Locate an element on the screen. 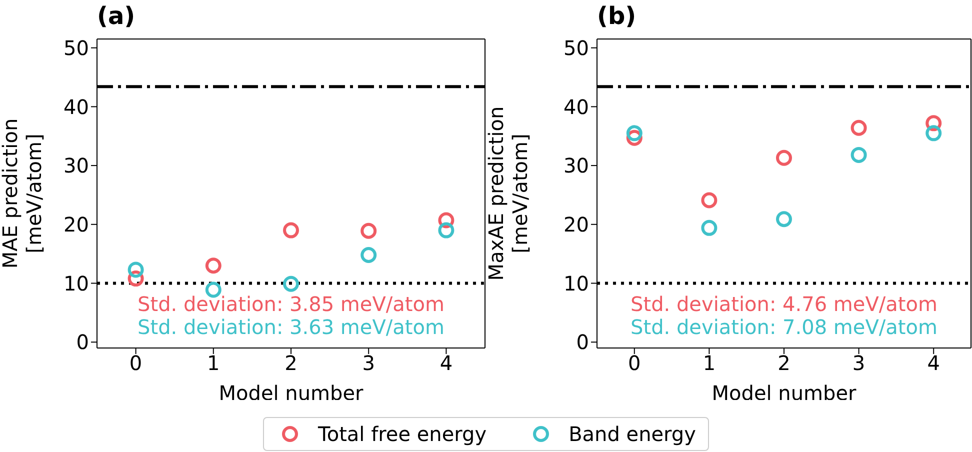  annotation: Std. deviation: 3.85 meV/atom is located at coordinates (291, 304).